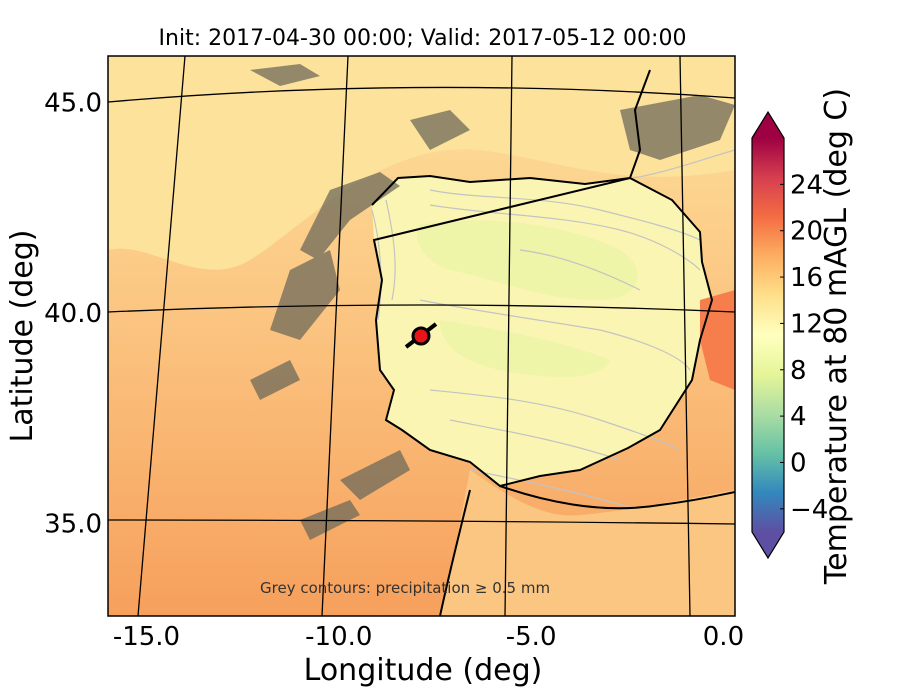  I want to click on colorbar-tick-label: 4, so click(798, 417).